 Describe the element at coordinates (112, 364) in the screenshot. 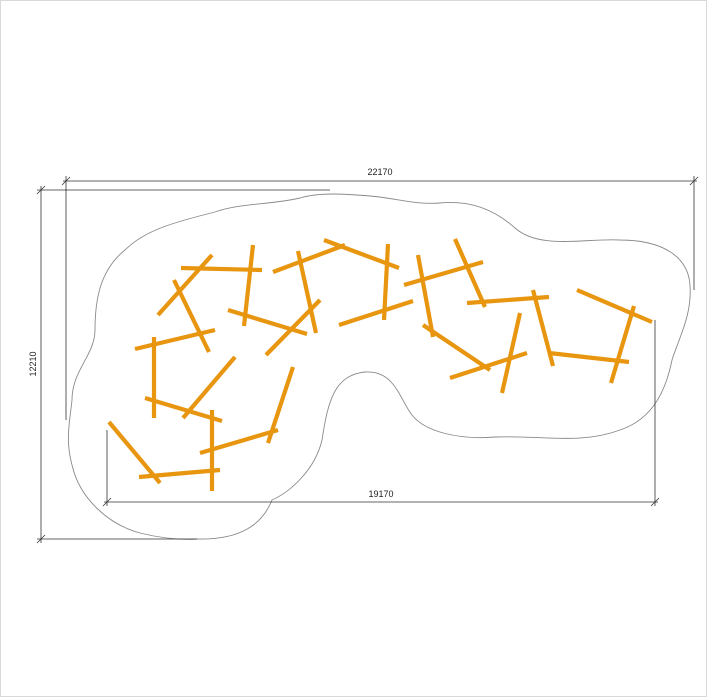

I see `overall-height-dimension: 12210` at that location.